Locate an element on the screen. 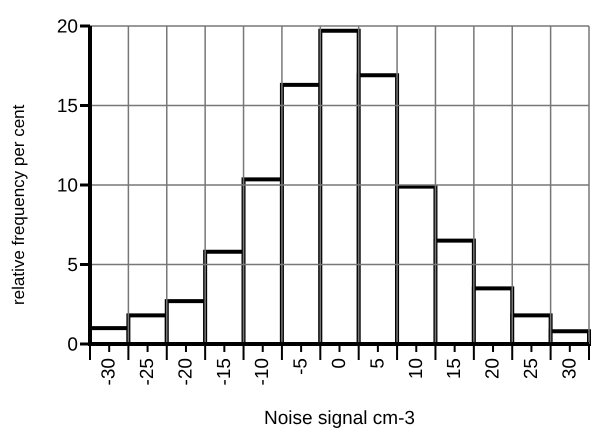 This screenshot has height=435, width=597. x-tick-label: -15 is located at coordinates (224, 372).